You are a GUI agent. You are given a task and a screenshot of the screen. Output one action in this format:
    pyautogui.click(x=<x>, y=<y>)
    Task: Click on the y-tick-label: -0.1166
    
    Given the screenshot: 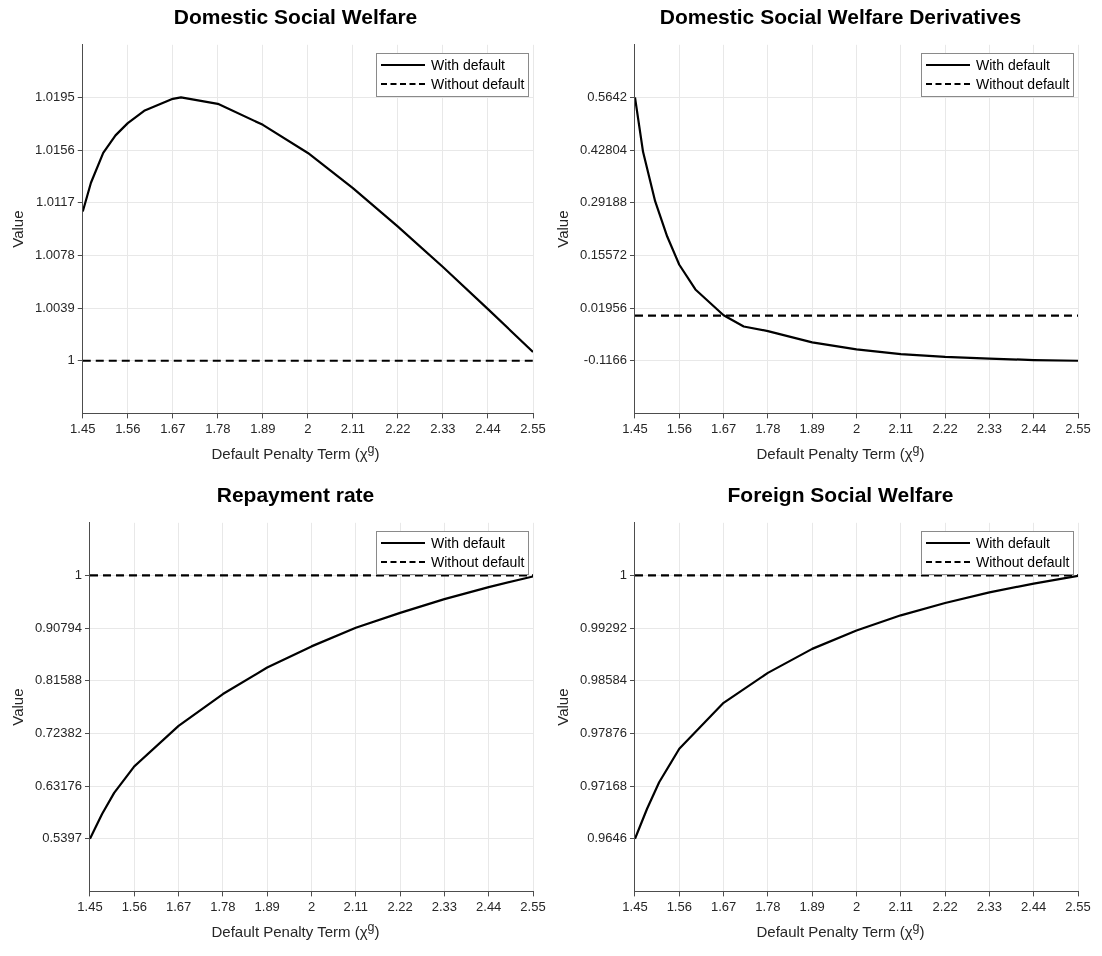 What is the action you would take?
    pyautogui.click(x=605, y=360)
    